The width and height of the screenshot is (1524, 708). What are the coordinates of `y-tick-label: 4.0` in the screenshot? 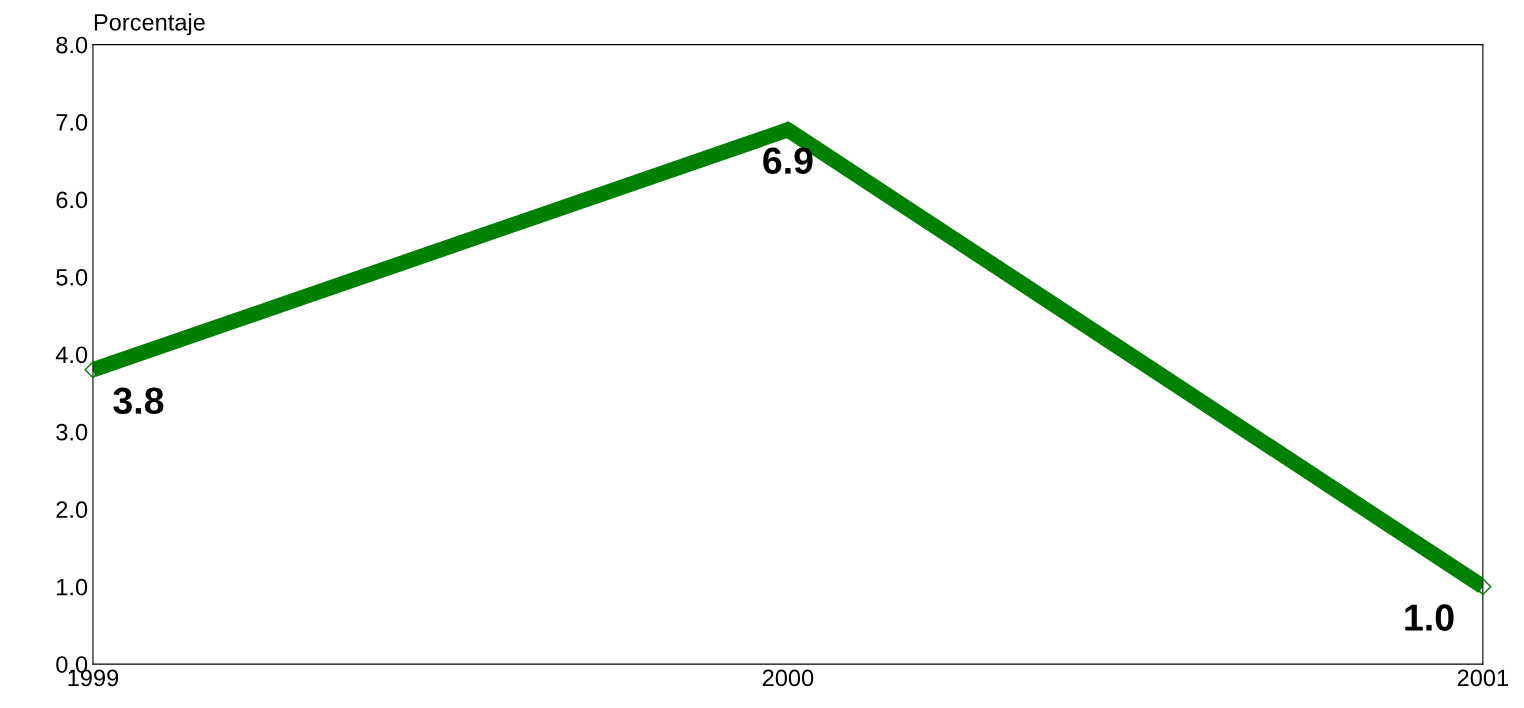 It's located at (71, 355).